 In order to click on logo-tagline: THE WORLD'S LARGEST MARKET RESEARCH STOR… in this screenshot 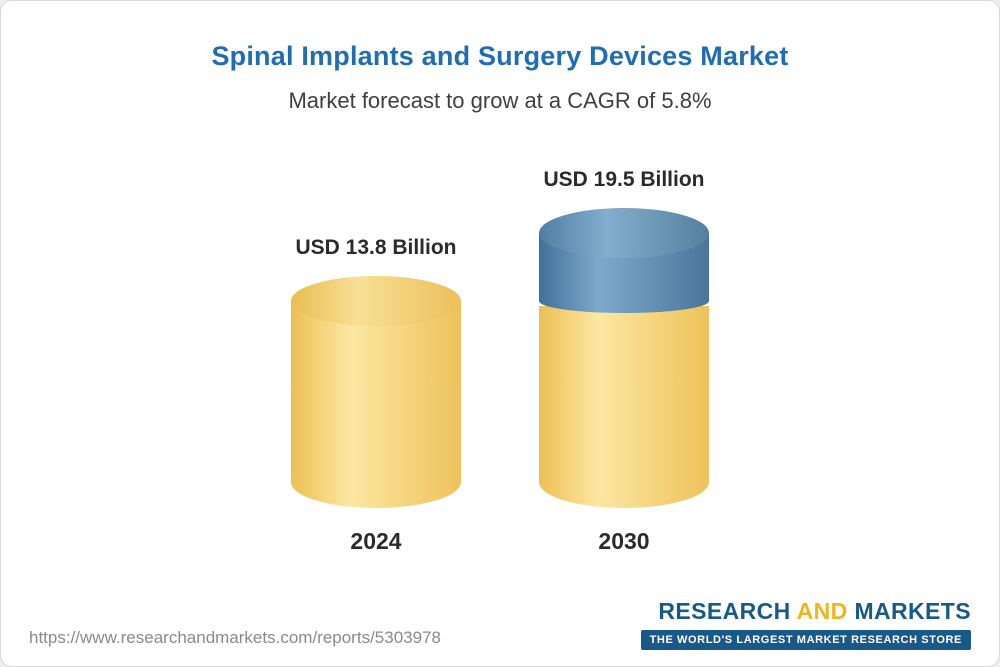, I will do `click(805, 640)`.